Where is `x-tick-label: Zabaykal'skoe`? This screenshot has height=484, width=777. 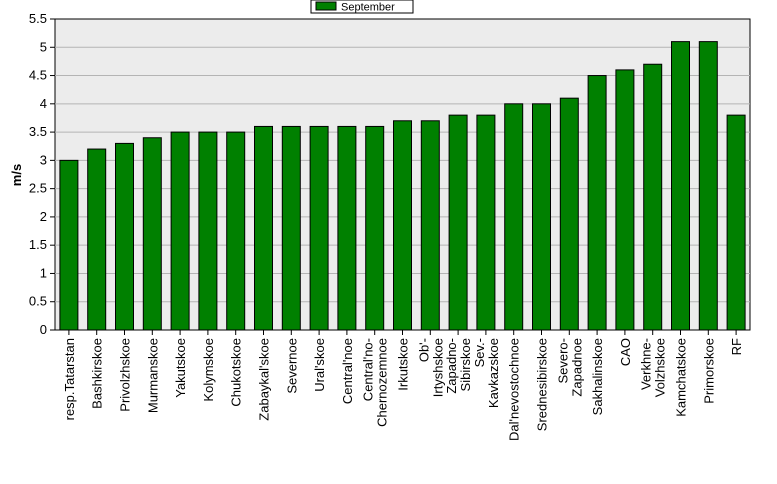 x-tick-label: Zabaykal'skoe is located at coordinates (264, 379).